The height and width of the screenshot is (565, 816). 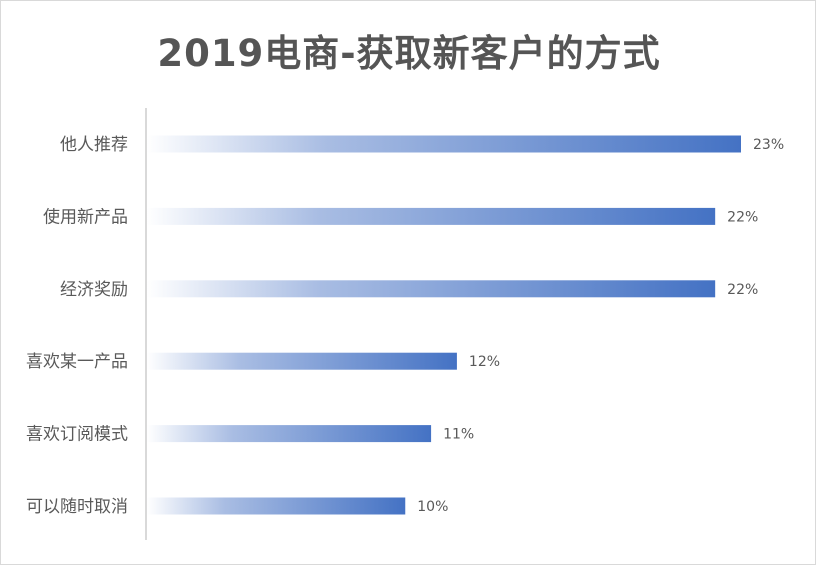 I want to click on category-label: 喜欢订阅模式, so click(x=77, y=435).